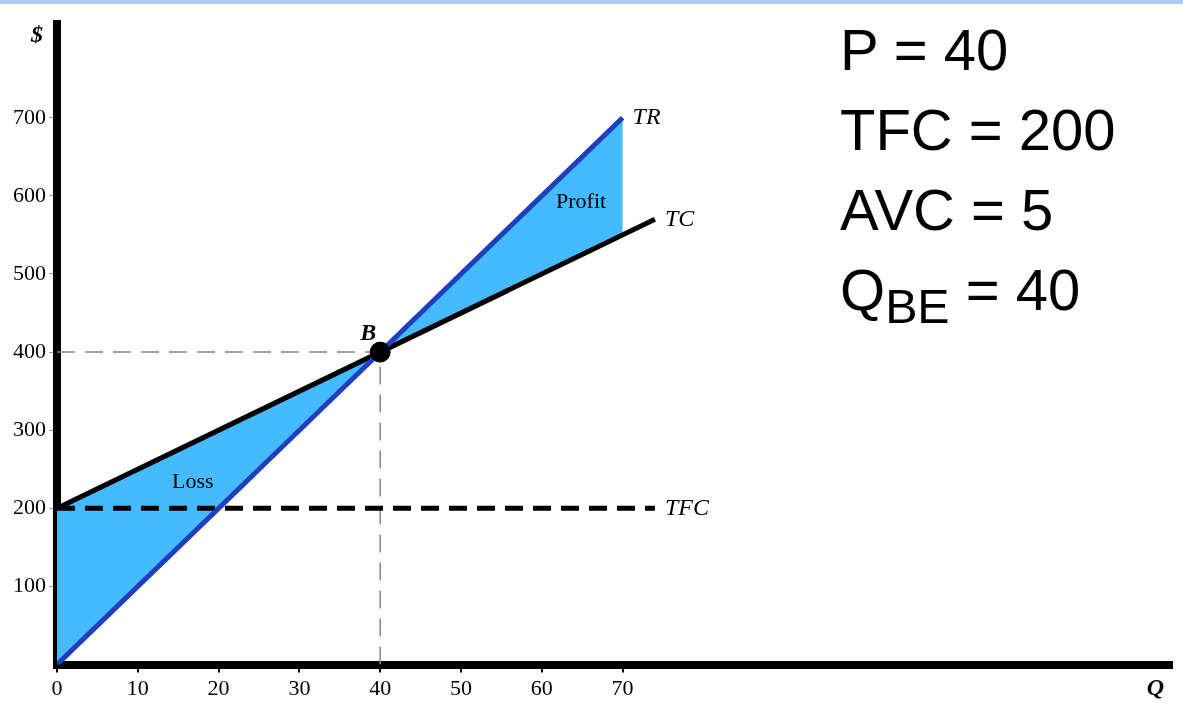 The image size is (1183, 709). What do you see at coordinates (29, 116) in the screenshot?
I see `y-tick-label: 700` at bounding box center [29, 116].